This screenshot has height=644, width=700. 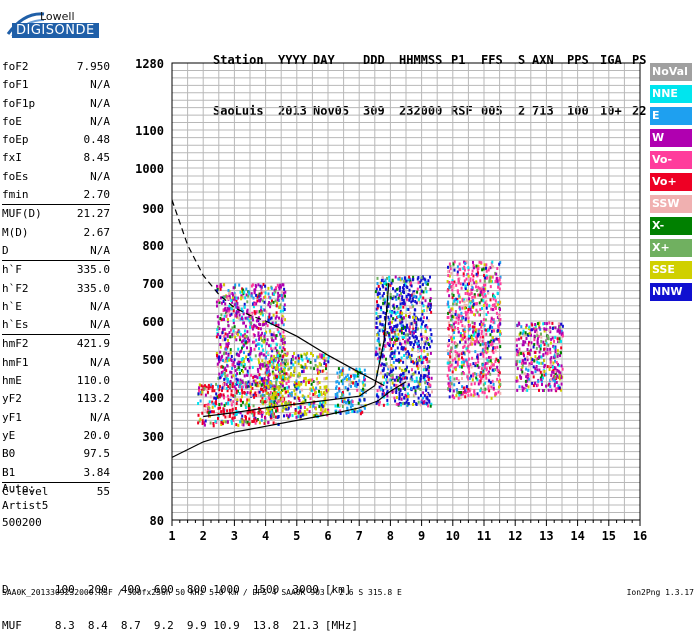 I want to click on param-value: N/A, so click(x=100, y=417).